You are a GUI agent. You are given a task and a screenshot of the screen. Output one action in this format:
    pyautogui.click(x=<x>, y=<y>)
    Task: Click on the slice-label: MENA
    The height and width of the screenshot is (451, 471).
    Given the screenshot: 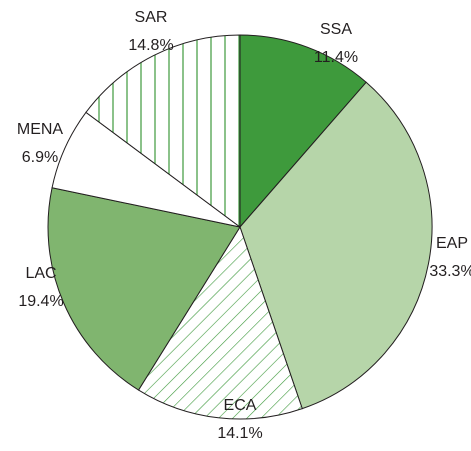 What is the action you would take?
    pyautogui.click(x=40, y=129)
    